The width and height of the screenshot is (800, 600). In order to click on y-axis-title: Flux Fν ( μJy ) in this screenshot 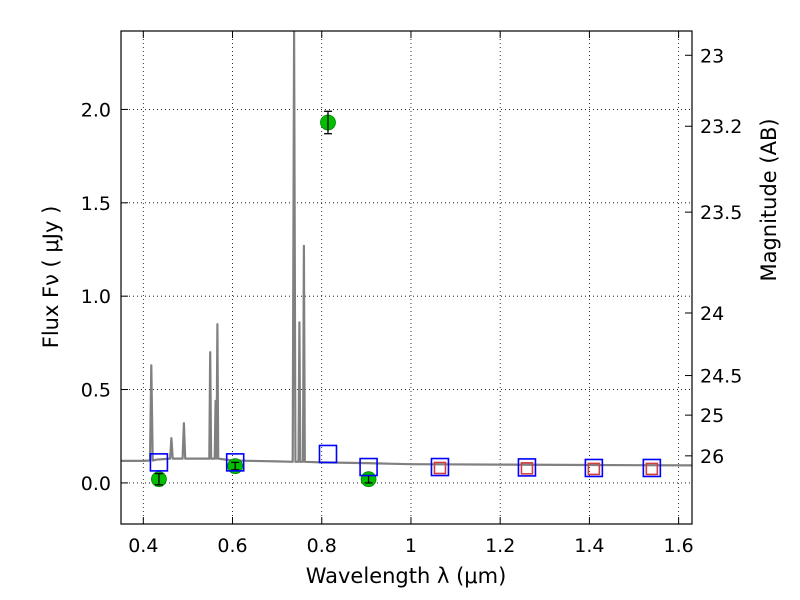, I will do `click(51, 277)`.